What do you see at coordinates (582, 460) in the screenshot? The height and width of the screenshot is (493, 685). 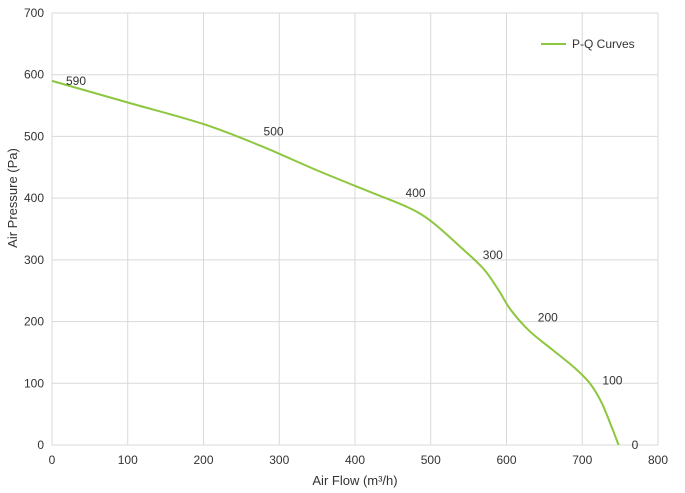 I see `x-tick-label: 700` at bounding box center [582, 460].